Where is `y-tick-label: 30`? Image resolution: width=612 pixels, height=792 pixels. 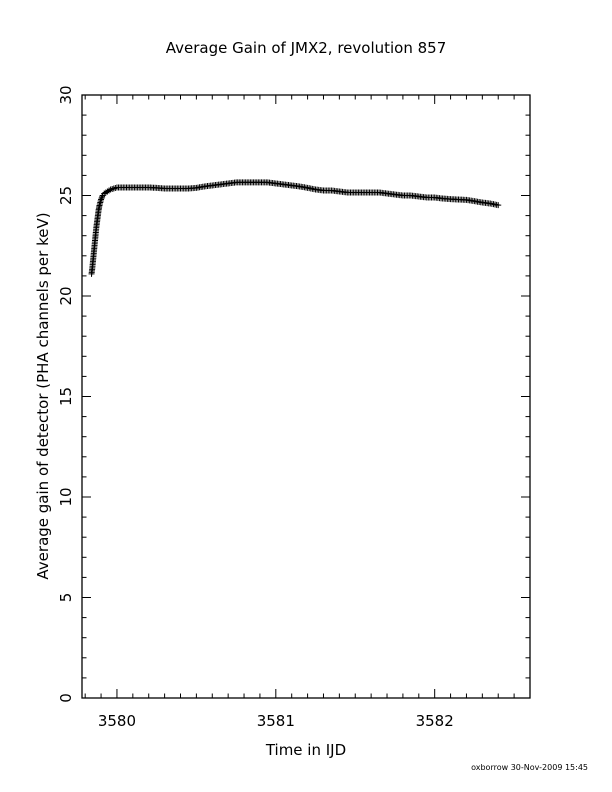 y-tick-label: 30 is located at coordinates (66, 94).